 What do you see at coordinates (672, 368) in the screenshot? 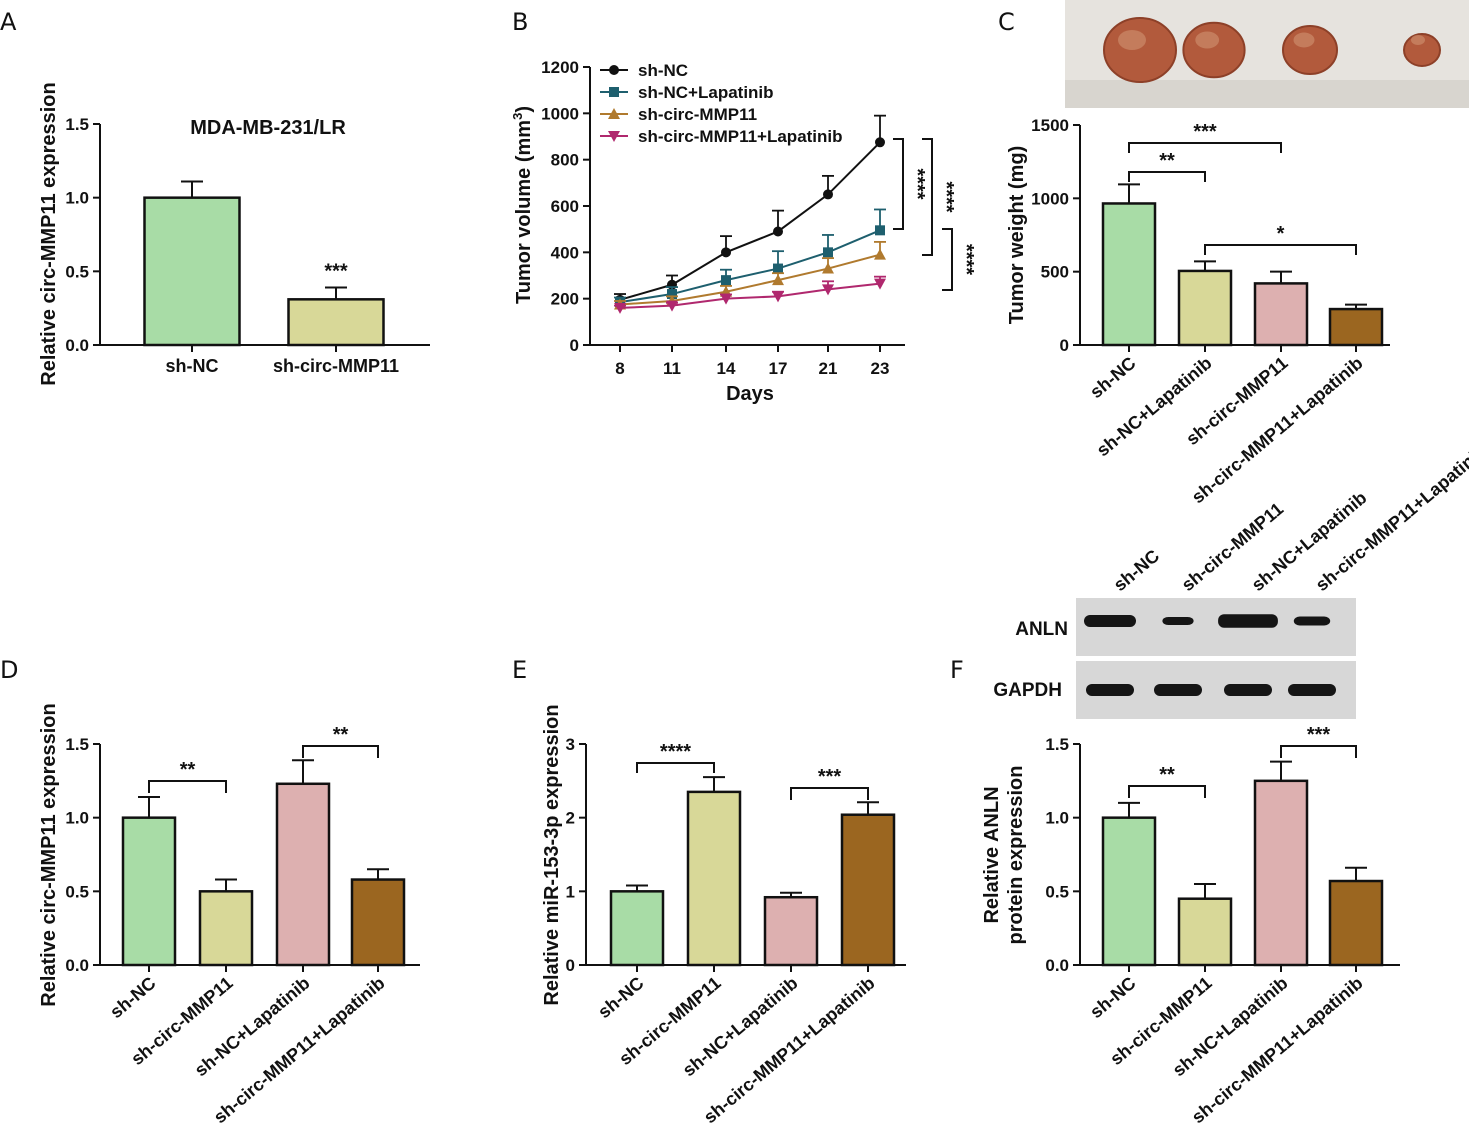
I see `x-tick-label: 11` at bounding box center [672, 368].